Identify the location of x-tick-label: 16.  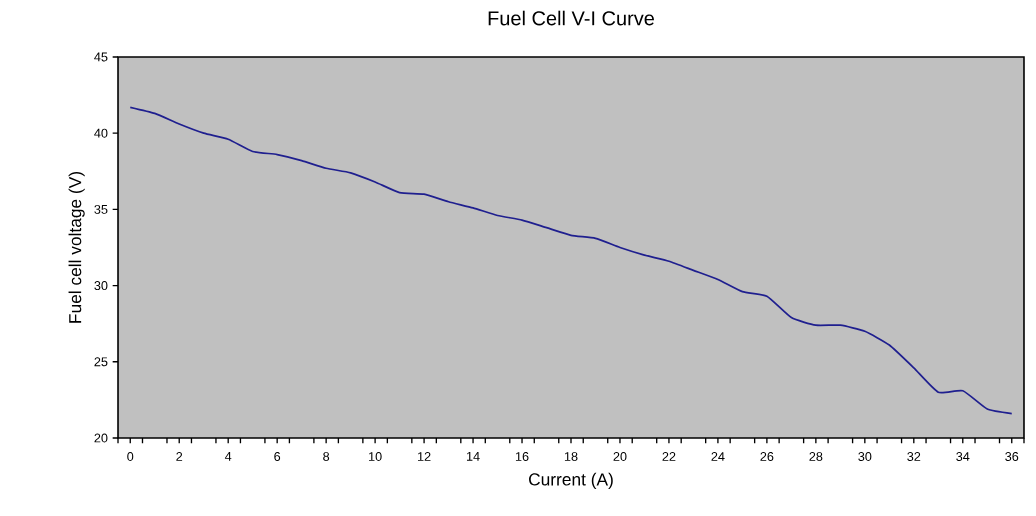
(522, 456).